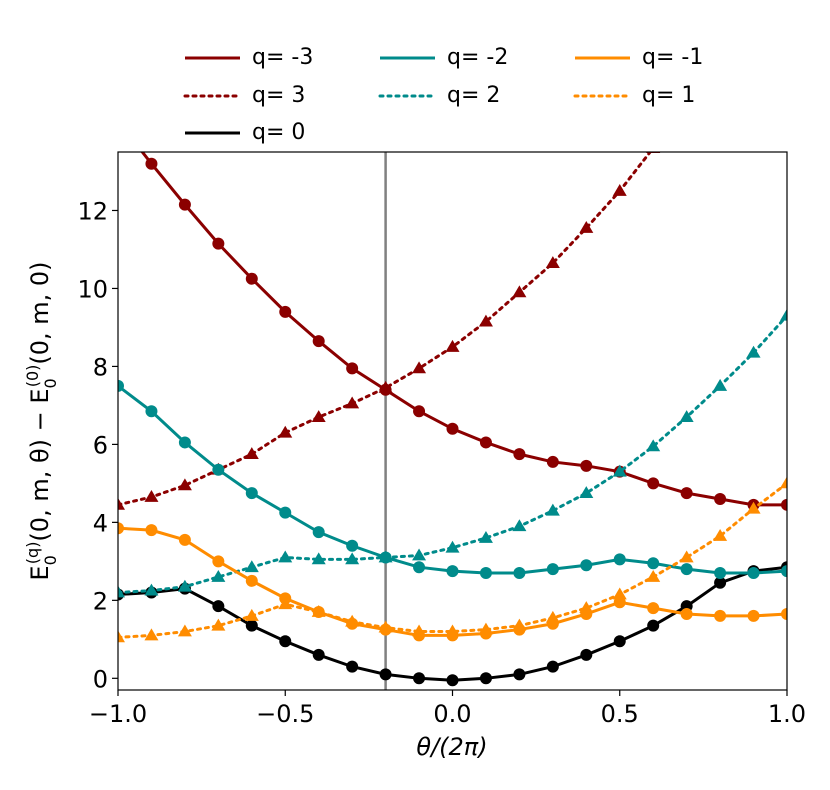  I want to click on y-tick-label: 0, so click(100, 679).